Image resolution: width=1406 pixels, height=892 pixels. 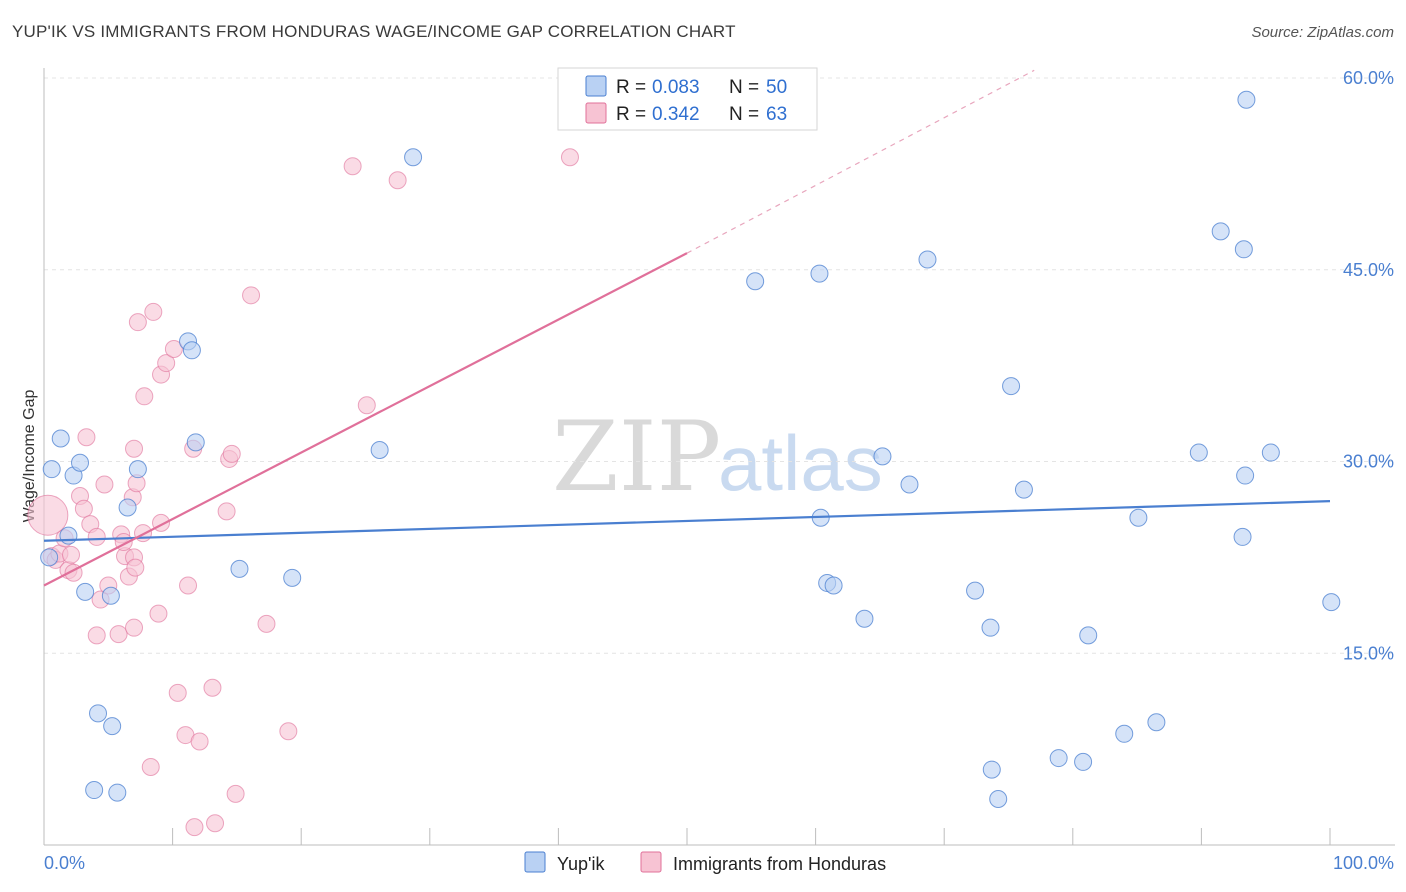 I want to click on legend-swatch-honduras, so click(x=596, y=113).